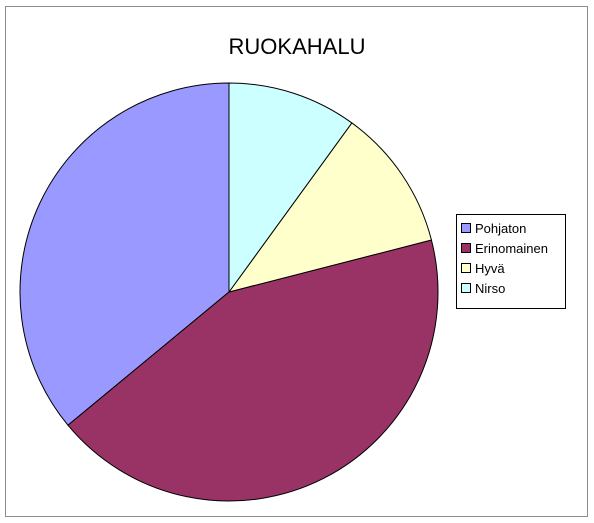 The width and height of the screenshot is (594, 523). Describe the element at coordinates (513, 288) in the screenshot. I see `legend-item-nirso: Nirso` at that location.